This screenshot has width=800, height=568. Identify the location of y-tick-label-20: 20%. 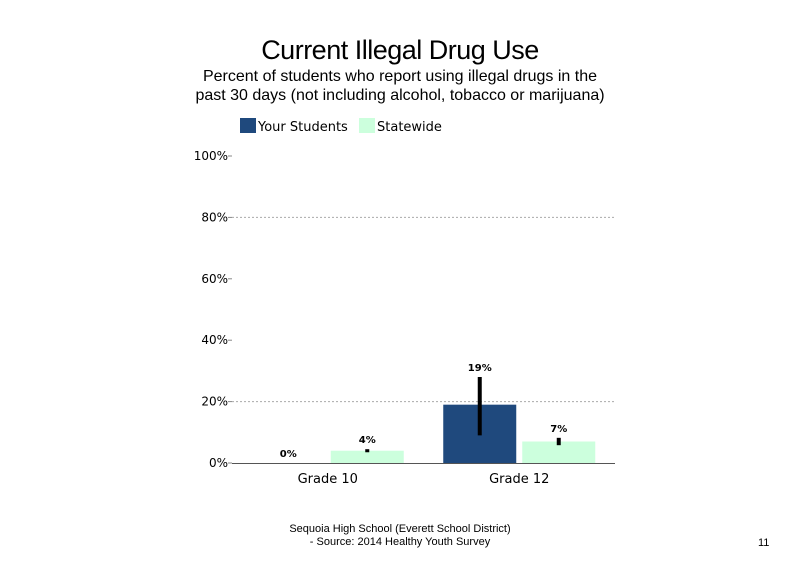
(214, 402).